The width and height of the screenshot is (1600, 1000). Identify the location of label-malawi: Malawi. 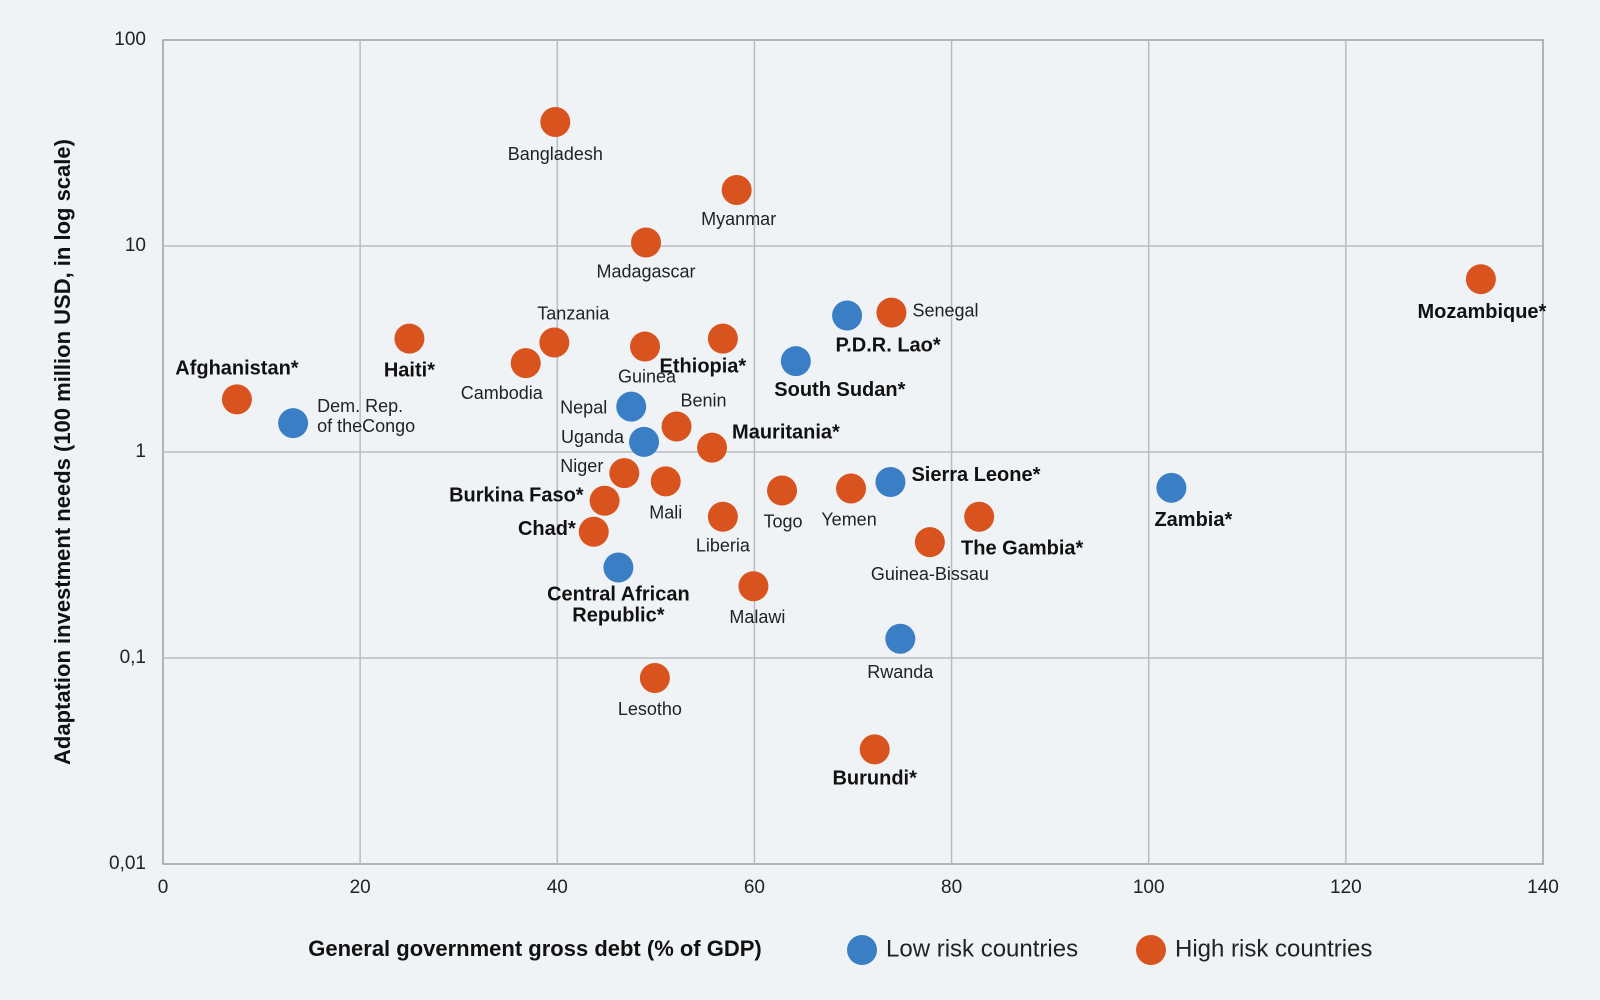
(757, 617).